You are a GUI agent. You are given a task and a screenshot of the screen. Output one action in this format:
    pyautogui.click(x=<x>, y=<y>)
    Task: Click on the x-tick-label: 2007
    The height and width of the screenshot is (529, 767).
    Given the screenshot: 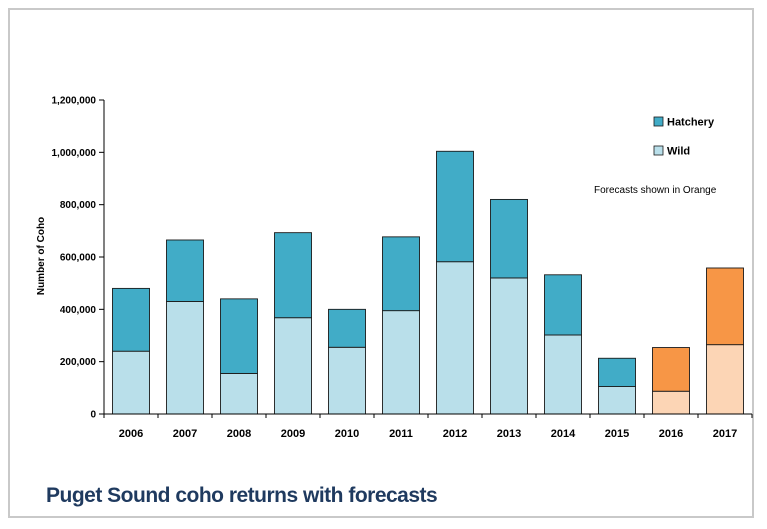 What is the action you would take?
    pyautogui.click(x=185, y=434)
    